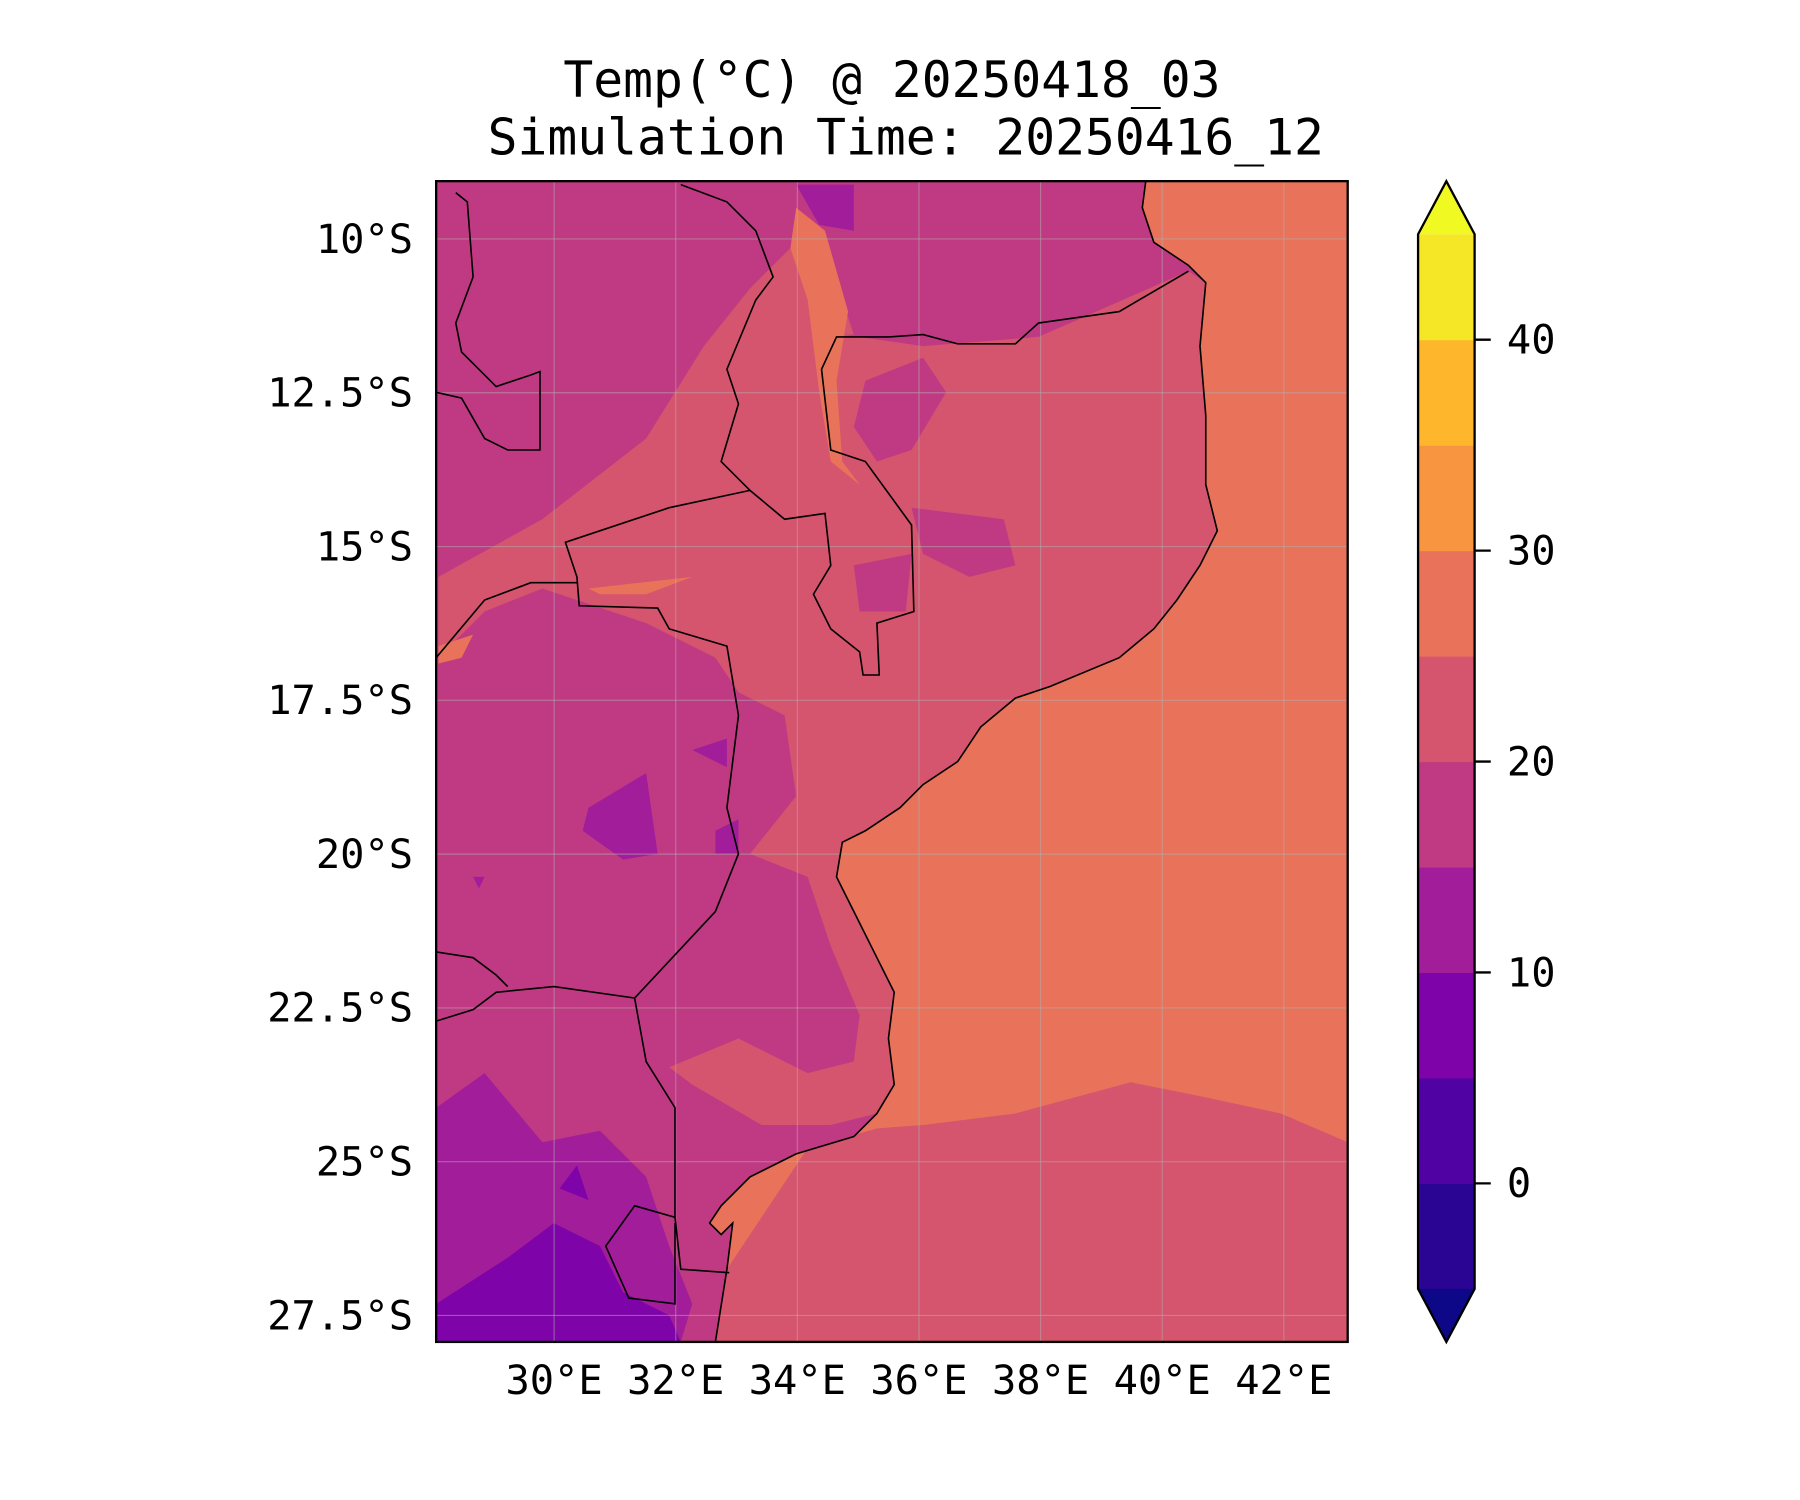  What do you see at coordinates (340, 1008) in the screenshot?
I see `y-tick-label: 22.5°S` at bounding box center [340, 1008].